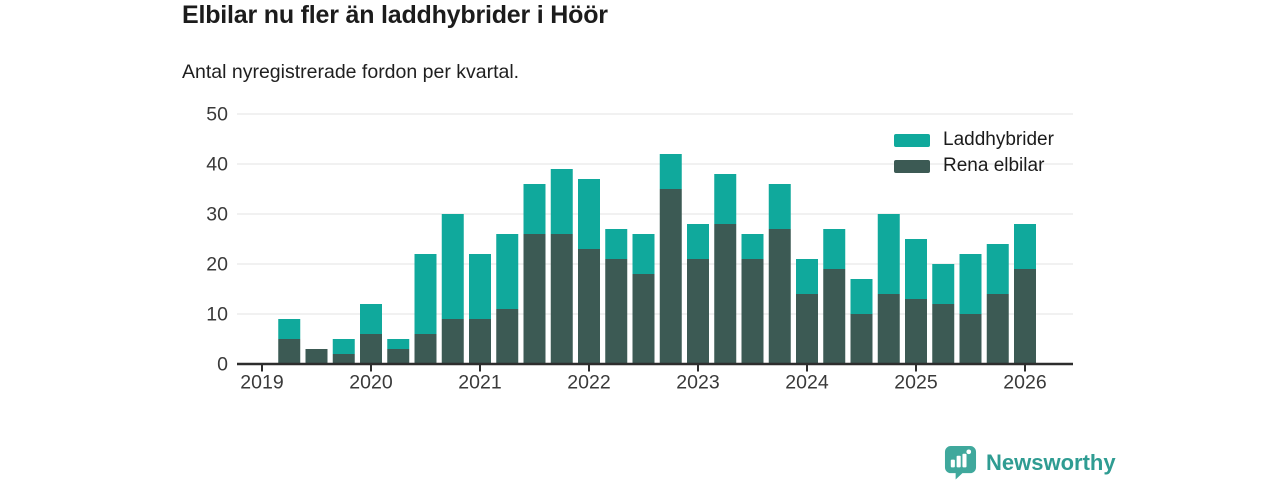 This screenshot has height=480, width=1280. I want to click on legend-label-rena-elbilar: Rena elbilar, so click(994, 165).